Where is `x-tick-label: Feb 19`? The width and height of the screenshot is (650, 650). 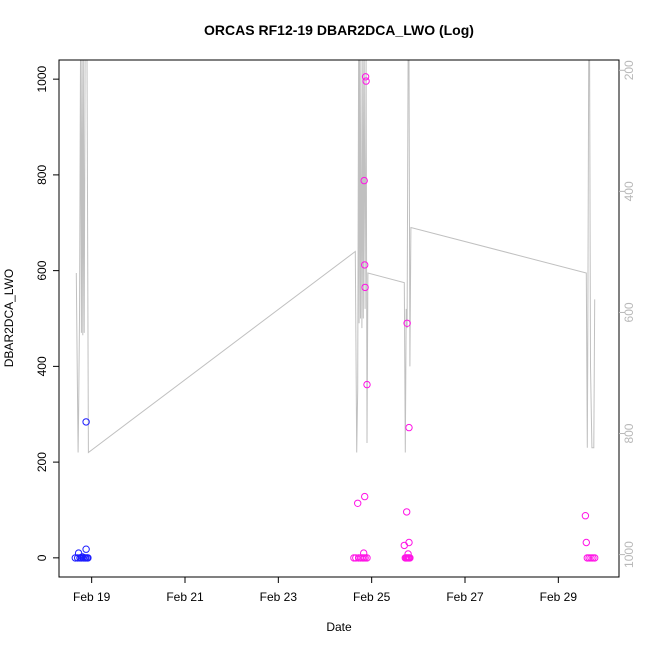
x-tick-label: Feb 19 is located at coordinates (92, 597).